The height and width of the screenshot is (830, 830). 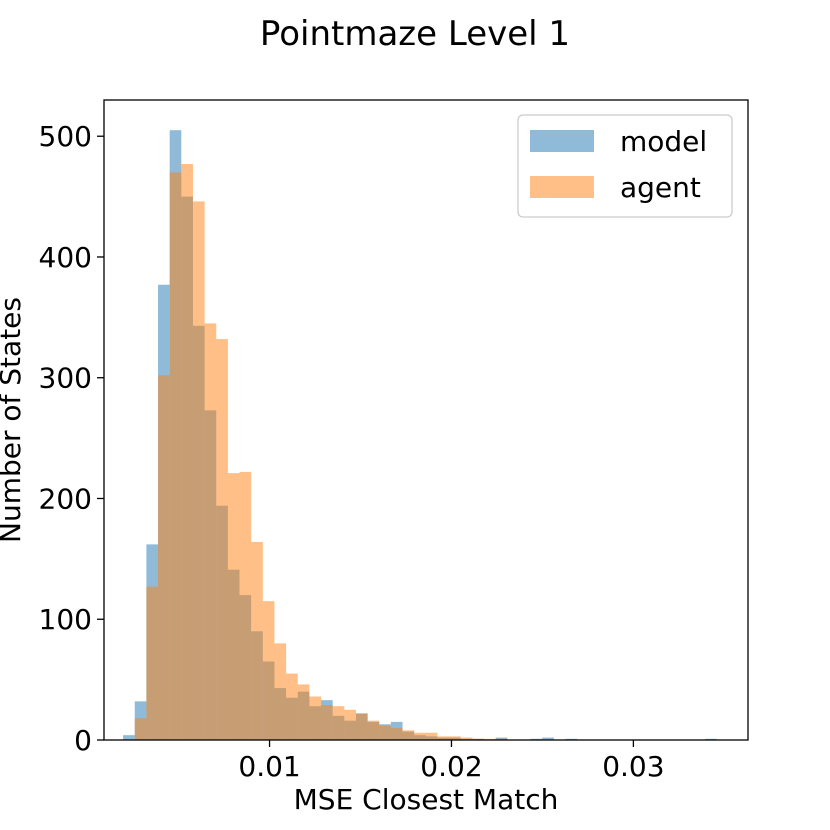 What do you see at coordinates (660, 187) in the screenshot?
I see `legend-agent-label: agent` at bounding box center [660, 187].